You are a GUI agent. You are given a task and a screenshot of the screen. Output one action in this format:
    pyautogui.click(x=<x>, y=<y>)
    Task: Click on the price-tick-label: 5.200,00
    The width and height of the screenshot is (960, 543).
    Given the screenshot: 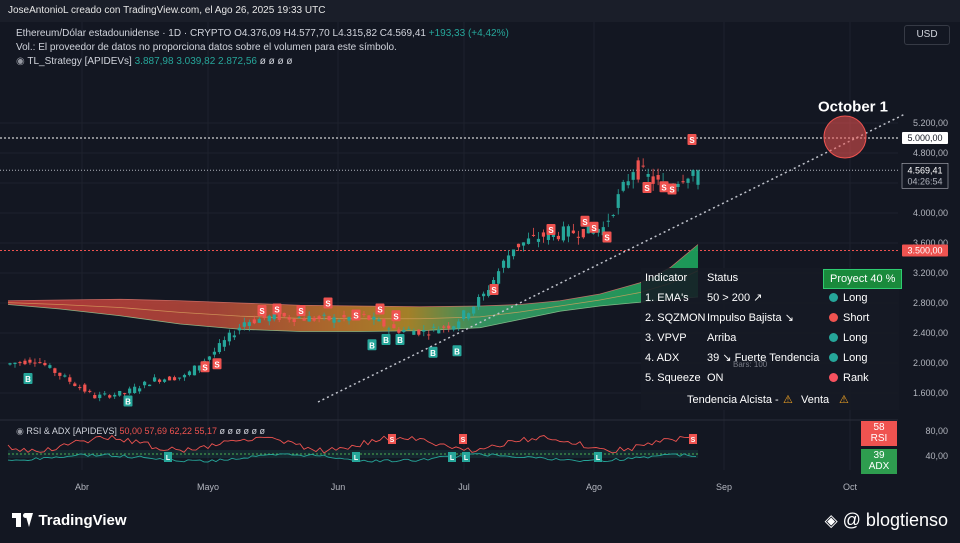 What is the action you would take?
    pyautogui.click(x=930, y=123)
    